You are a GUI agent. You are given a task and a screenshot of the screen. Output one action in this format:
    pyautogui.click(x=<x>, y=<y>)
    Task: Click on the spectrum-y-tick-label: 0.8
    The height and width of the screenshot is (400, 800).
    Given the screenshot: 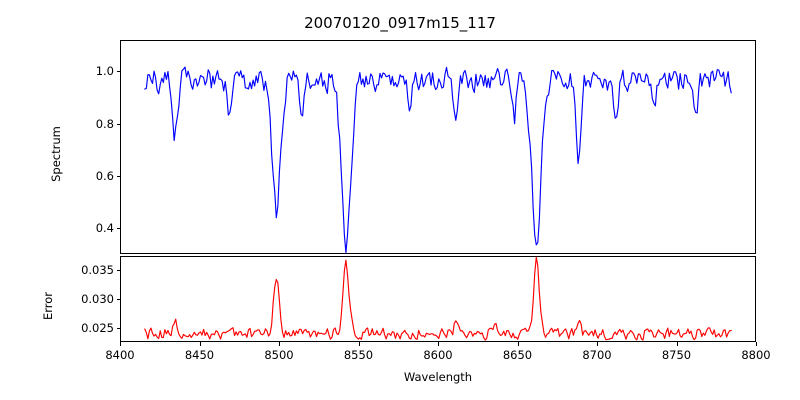 What is the action you would take?
    pyautogui.click(x=104, y=123)
    